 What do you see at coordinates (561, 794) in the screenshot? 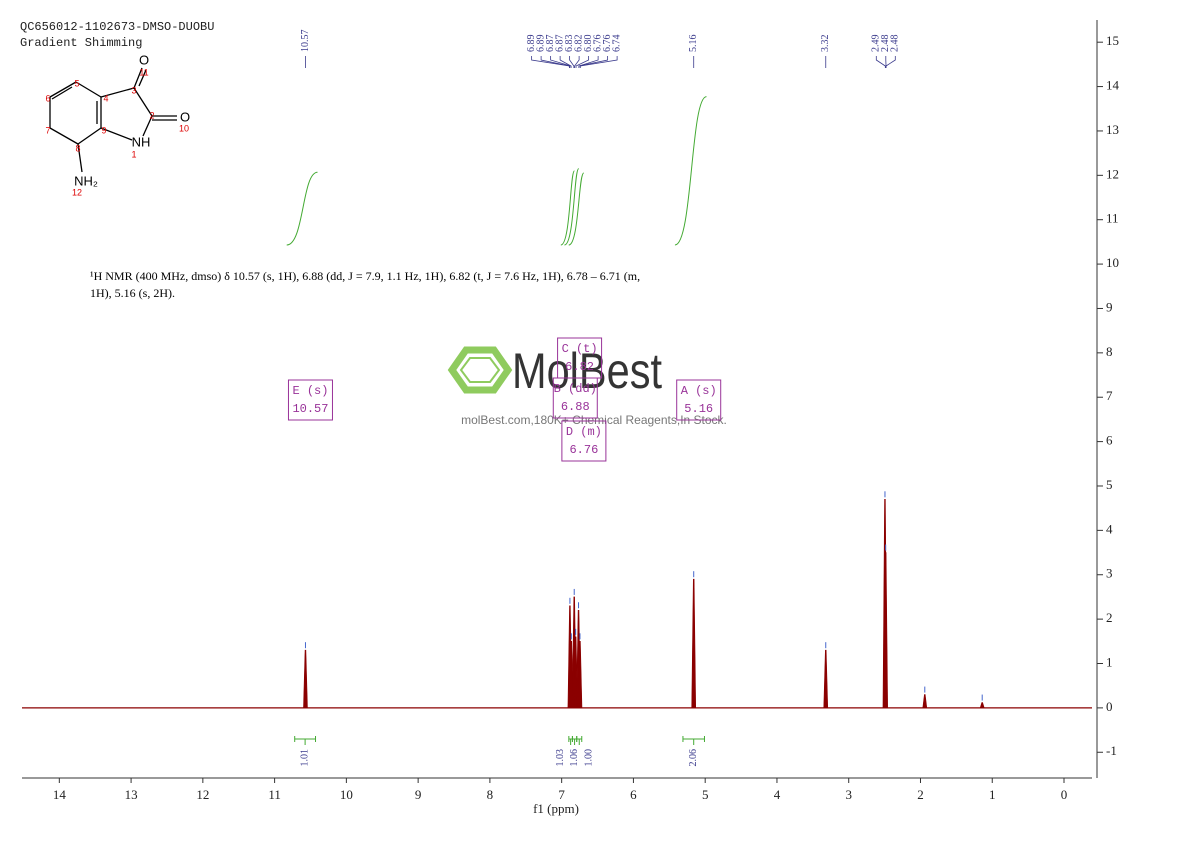
I see `x-tick-label: 7` at bounding box center [561, 794].